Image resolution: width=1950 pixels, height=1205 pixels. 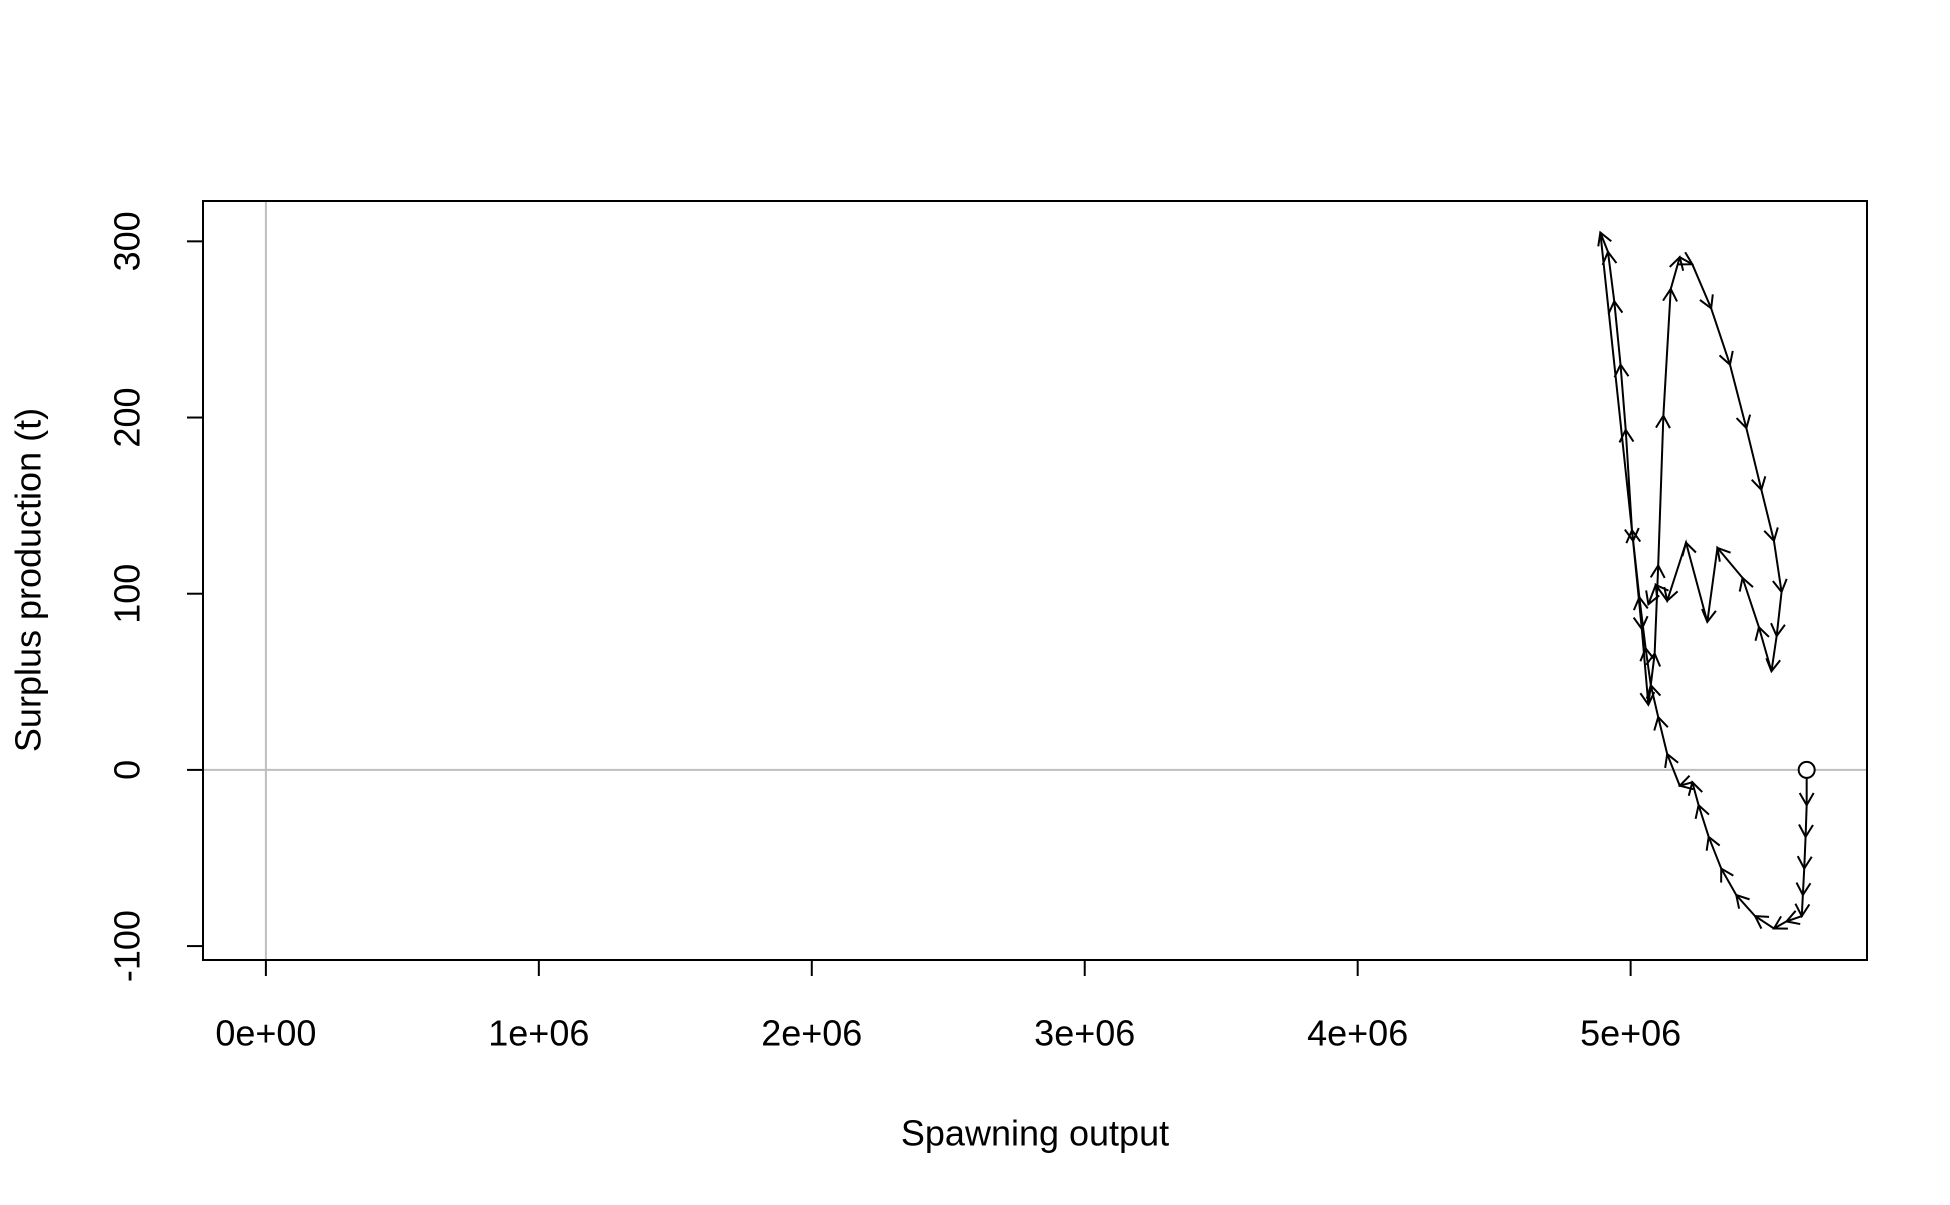 What do you see at coordinates (28, 580) in the screenshot?
I see `y-axis-title: Surplus production (t)` at bounding box center [28, 580].